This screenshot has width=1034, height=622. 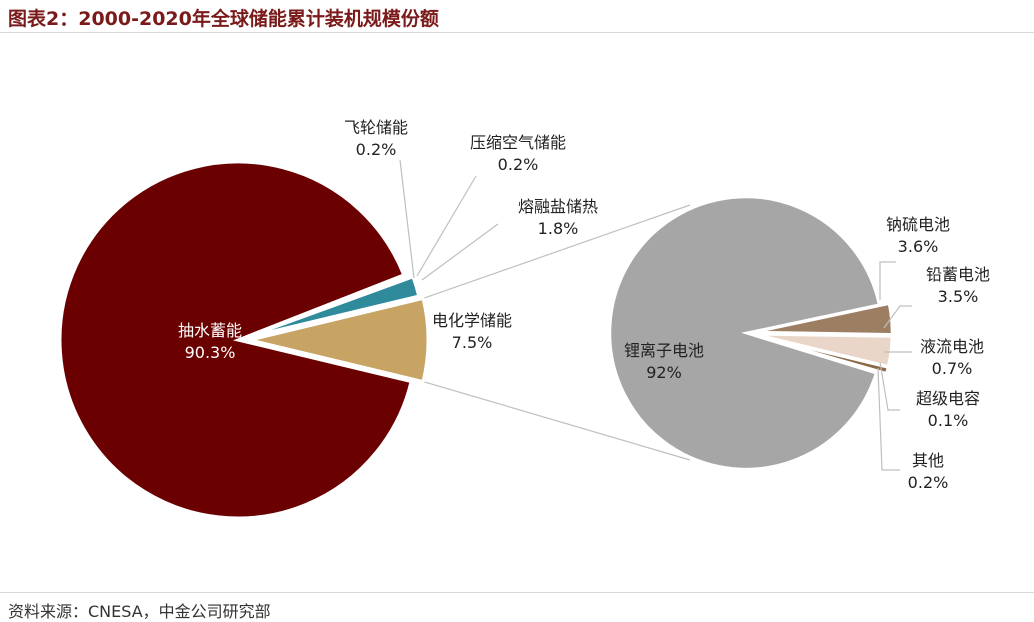 I want to click on label-flow-value: 0.7%, so click(x=952, y=368).